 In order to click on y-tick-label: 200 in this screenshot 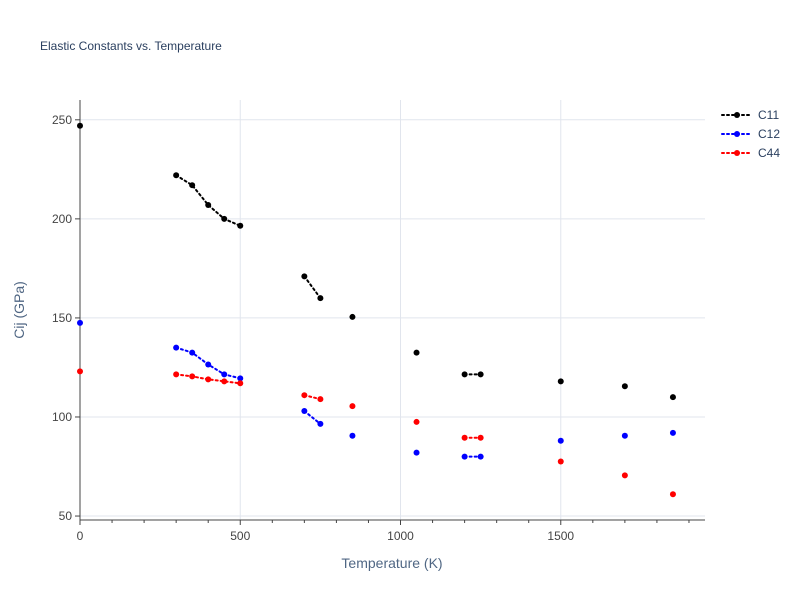, I will do `click(62, 219)`.